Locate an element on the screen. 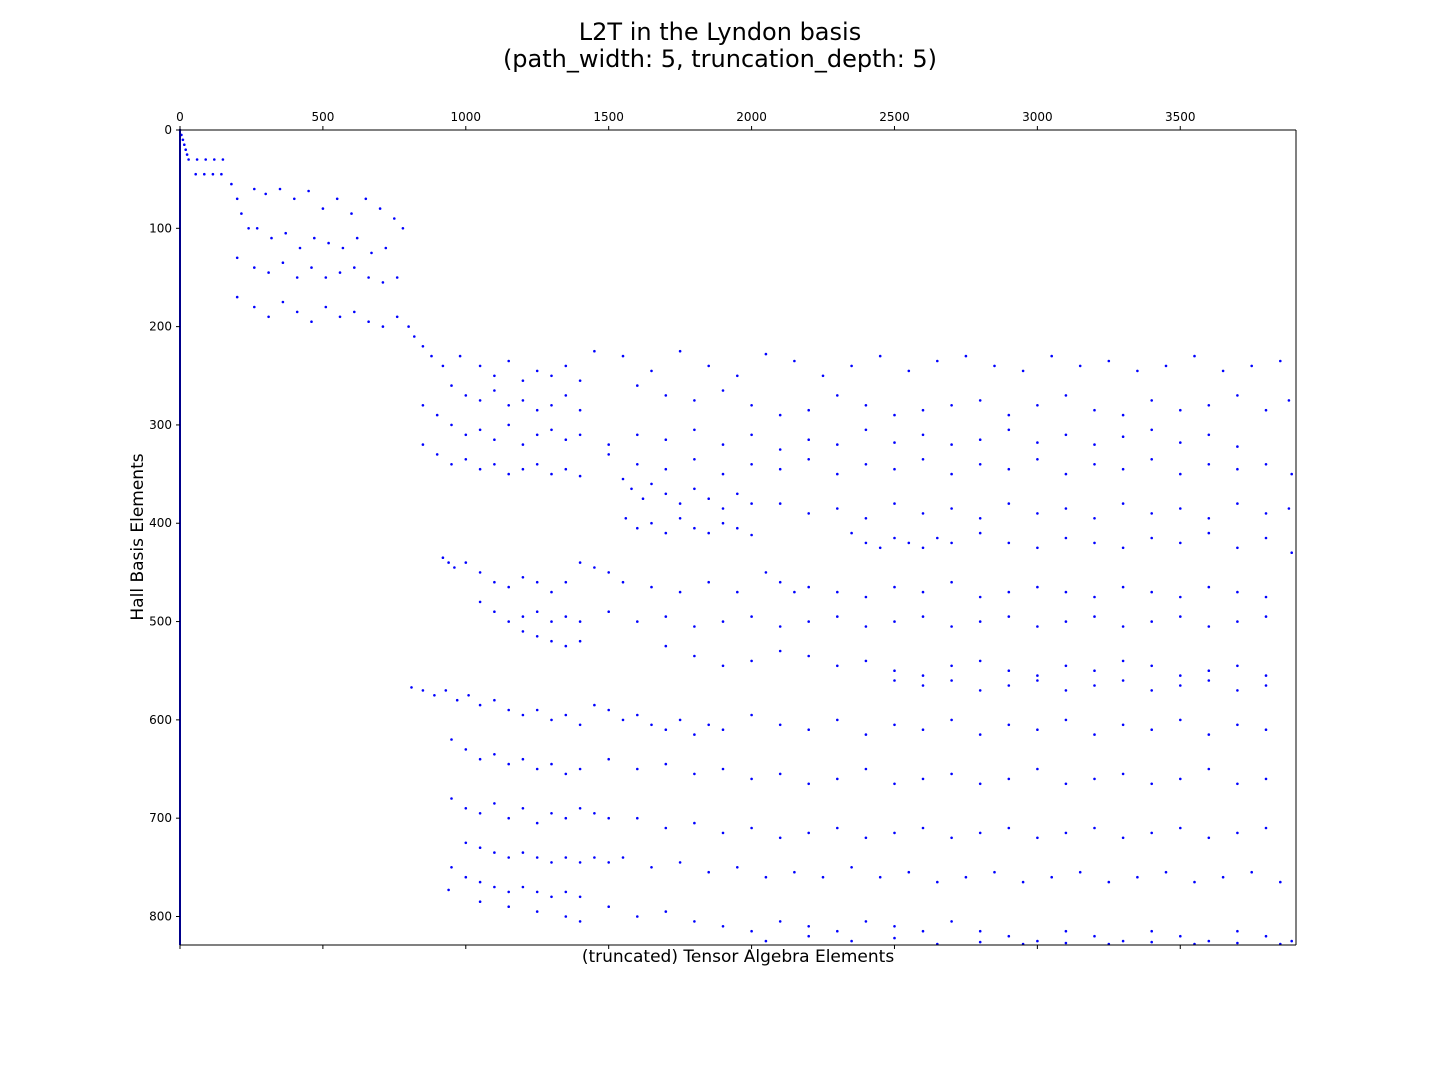  x-tick-label: 1500 is located at coordinates (608, 117).